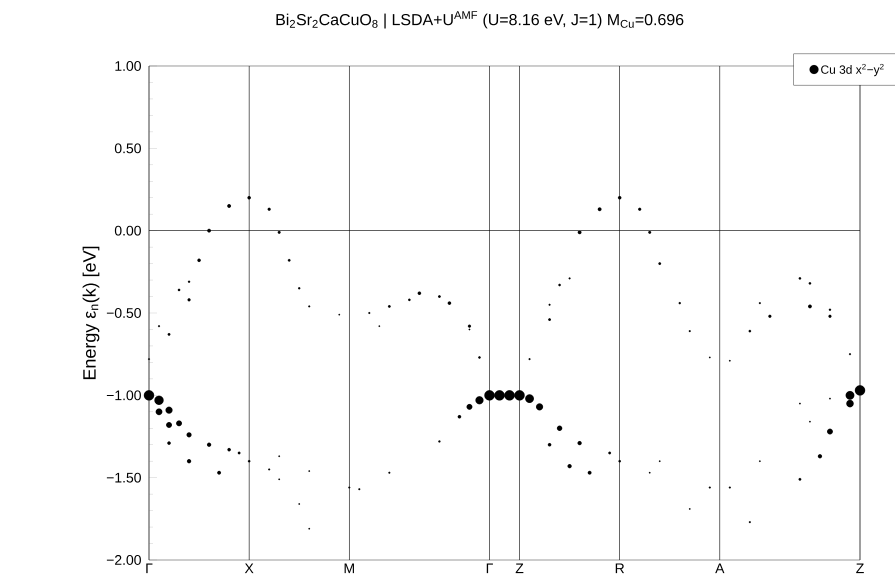  What do you see at coordinates (719, 569) in the screenshot?
I see `x-tick-label: A` at bounding box center [719, 569].